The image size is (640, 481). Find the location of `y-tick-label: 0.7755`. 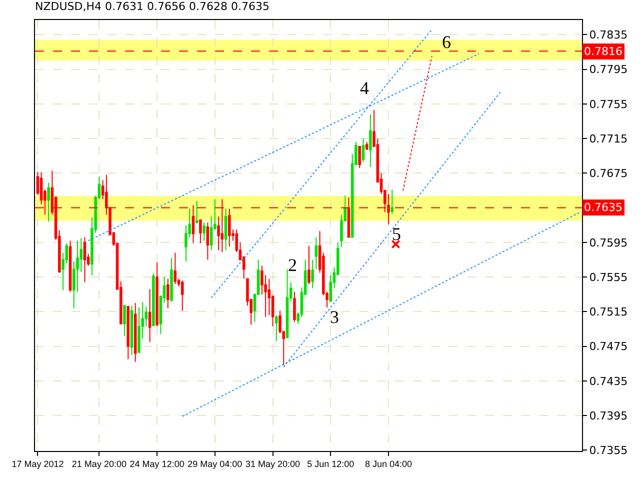

y-tick-label: 0.7755 is located at coordinates (608, 104).